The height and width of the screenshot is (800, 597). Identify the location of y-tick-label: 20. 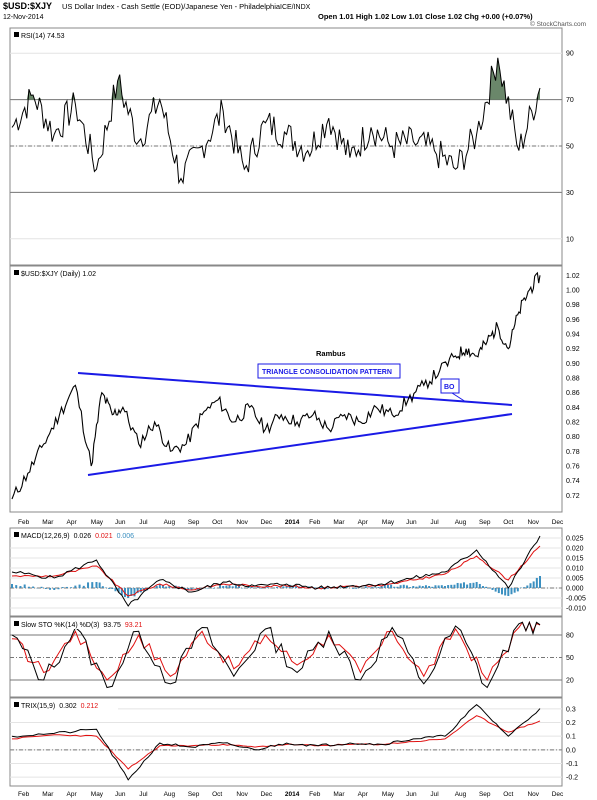
(570, 681).